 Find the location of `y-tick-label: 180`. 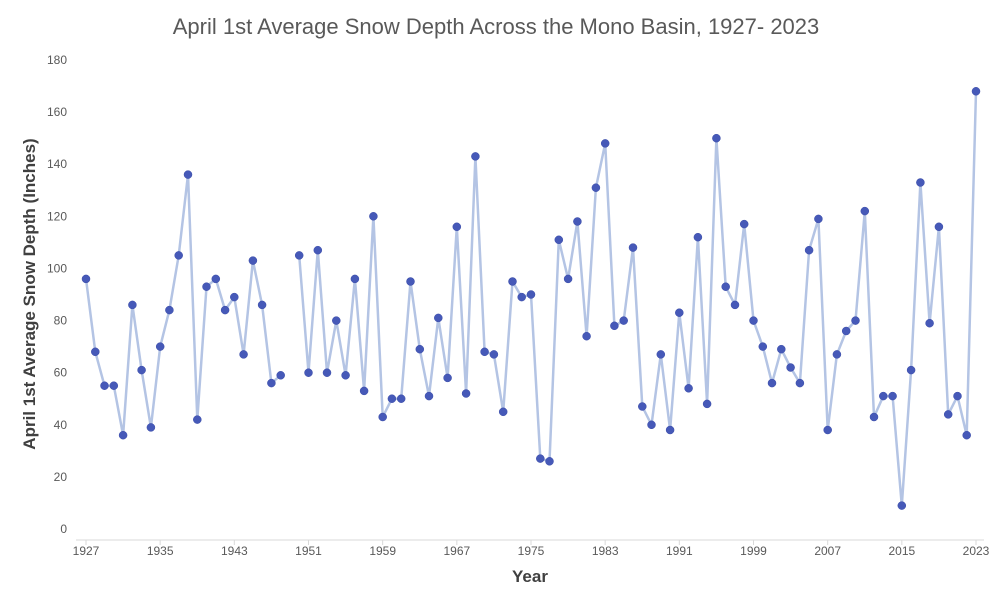

y-tick-label: 180 is located at coordinates (57, 60).